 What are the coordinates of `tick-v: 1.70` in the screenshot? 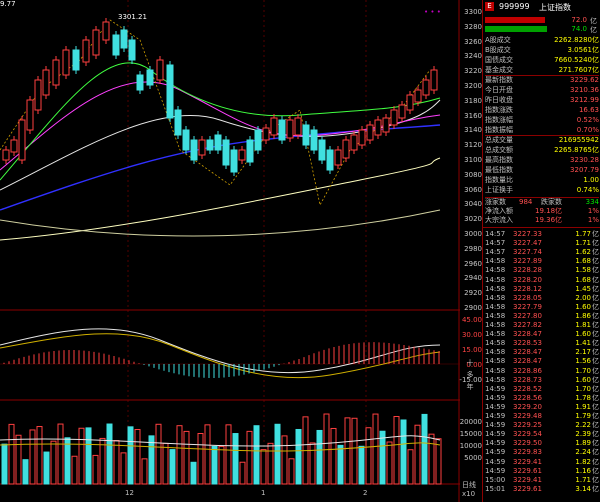 It's located at (583, 370).